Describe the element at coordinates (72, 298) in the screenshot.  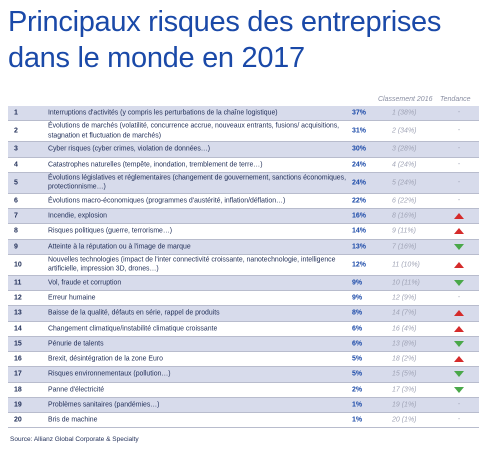
I see `risk-label-cell: Erreur humaine` at that location.